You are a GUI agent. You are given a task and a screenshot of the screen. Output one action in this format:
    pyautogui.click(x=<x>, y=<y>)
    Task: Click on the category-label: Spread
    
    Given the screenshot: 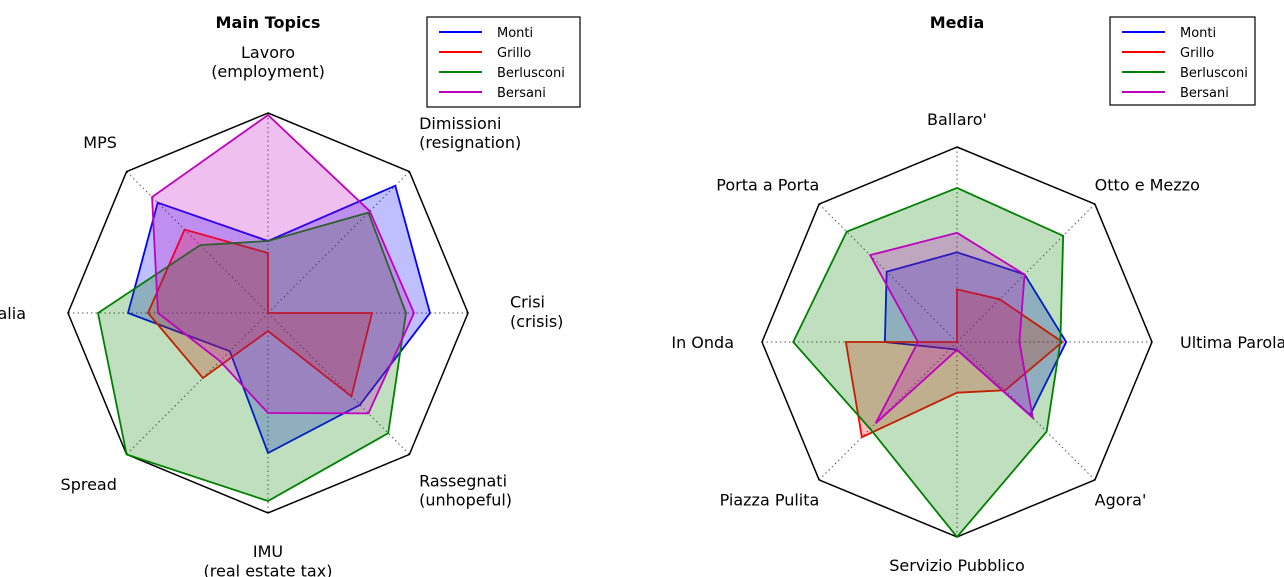 What is the action you would take?
    pyautogui.click(x=89, y=484)
    